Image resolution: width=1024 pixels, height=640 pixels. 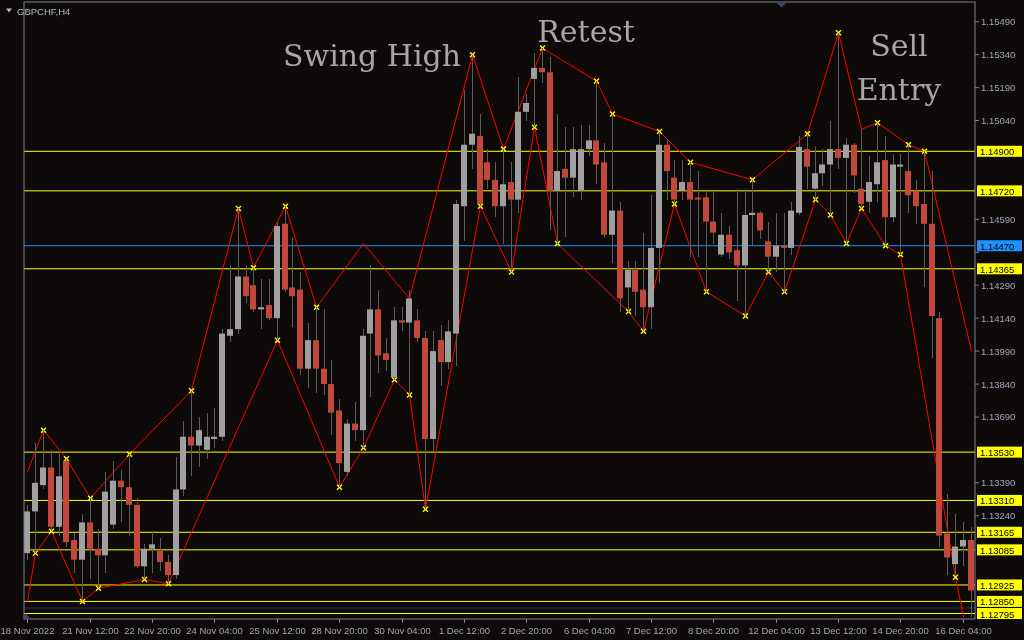 What do you see at coordinates (997, 614) in the screenshot?
I see `ref-line-label: 1.12795` at bounding box center [997, 614].